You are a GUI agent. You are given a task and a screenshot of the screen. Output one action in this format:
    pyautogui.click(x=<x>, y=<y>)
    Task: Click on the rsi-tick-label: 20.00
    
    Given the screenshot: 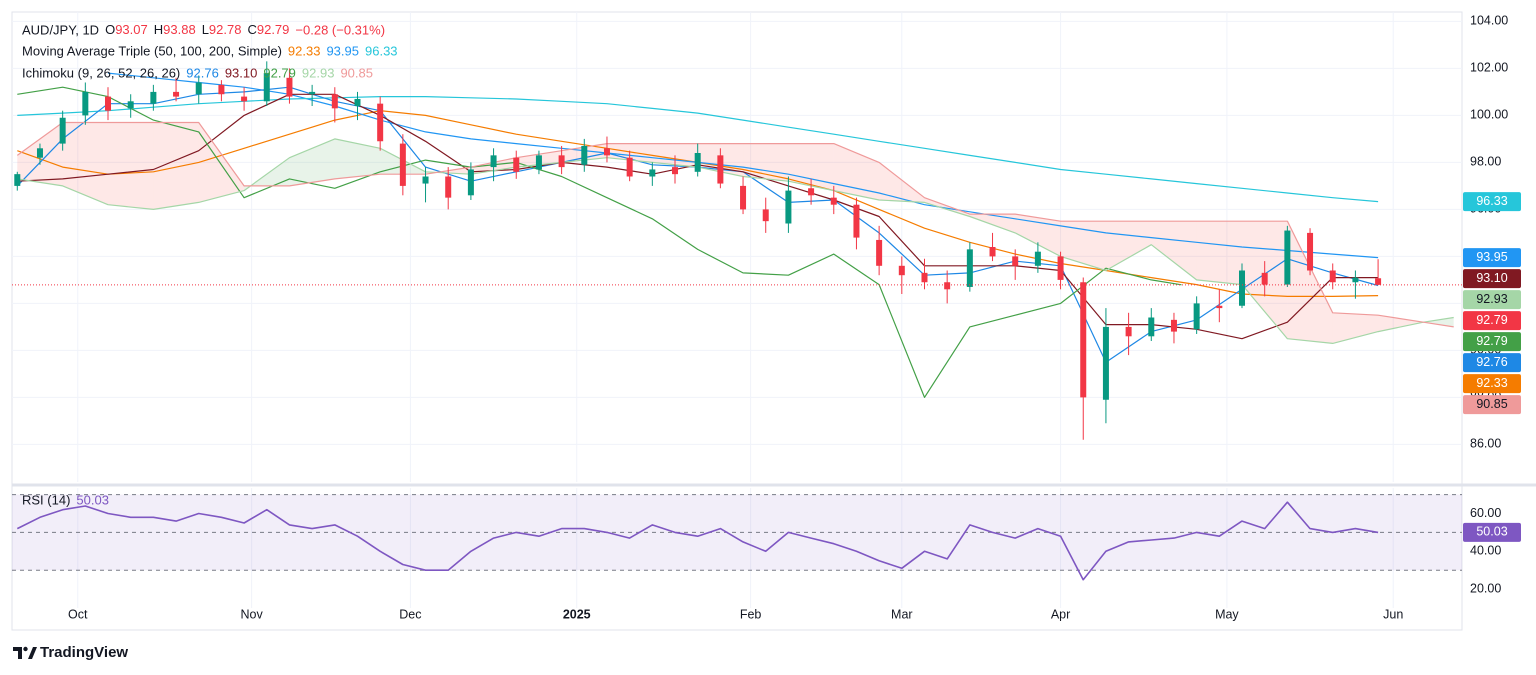 What is the action you would take?
    pyautogui.click(x=1485, y=588)
    